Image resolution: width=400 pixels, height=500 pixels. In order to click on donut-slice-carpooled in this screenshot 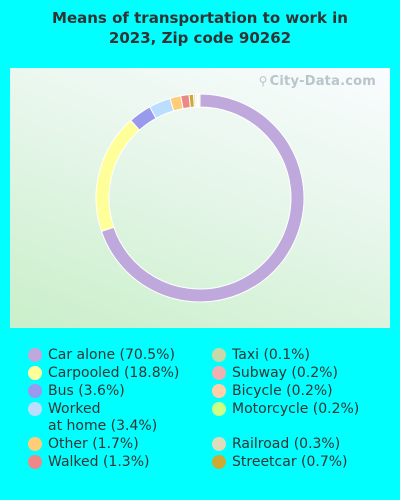, I will do `click(118, 176)`.